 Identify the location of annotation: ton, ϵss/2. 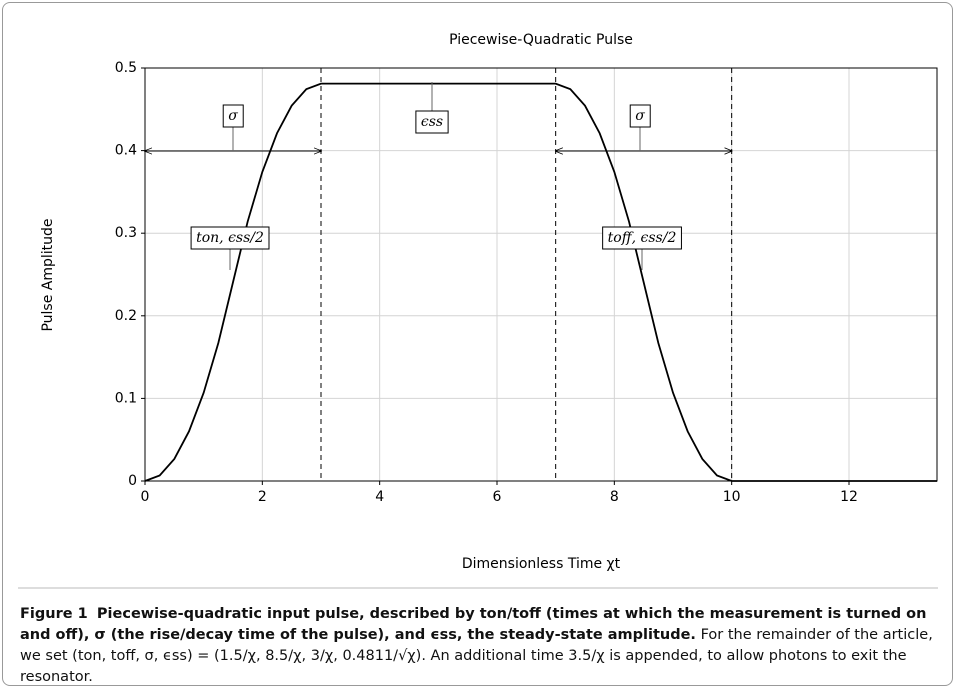
(230, 238).